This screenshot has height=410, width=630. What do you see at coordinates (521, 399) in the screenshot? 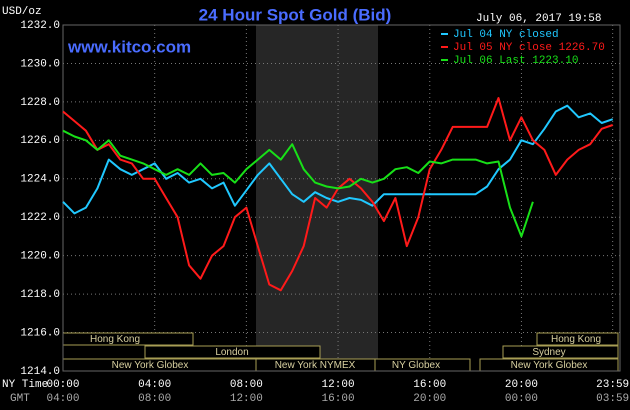
I see `x-tick-label-gmt: 00:00` at bounding box center [521, 399].